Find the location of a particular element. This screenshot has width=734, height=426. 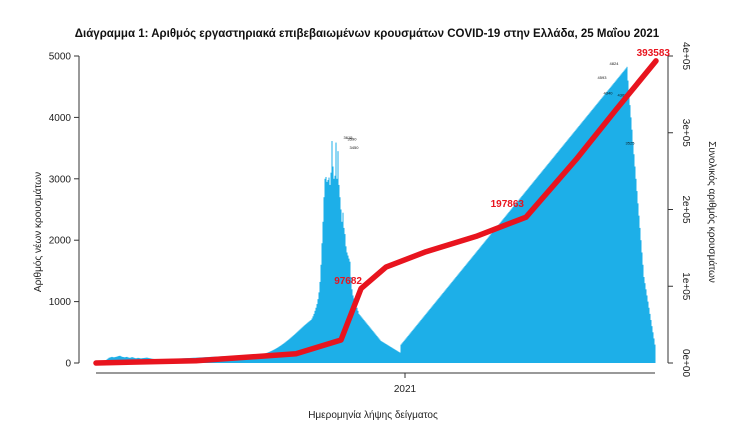

bar-value-label: 3590 is located at coordinates (353, 139).